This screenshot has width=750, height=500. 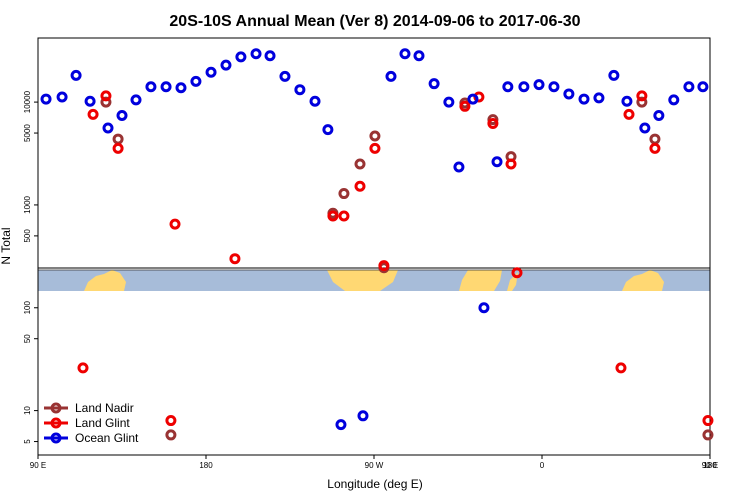 I want to click on y-axis-label: N Total, so click(x=6, y=245).